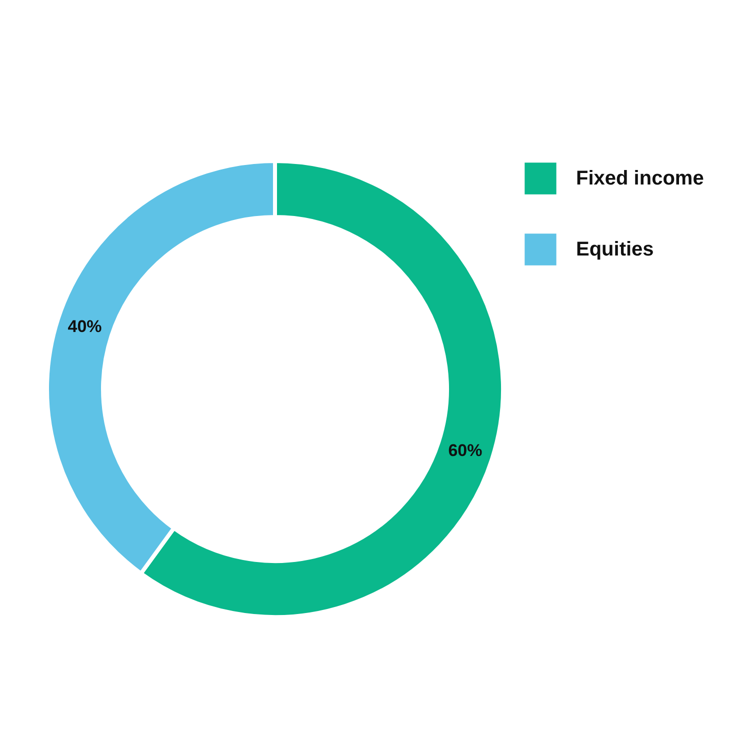 Image resolution: width=750 pixels, height=750 pixels. Describe the element at coordinates (85, 326) in the screenshot. I see `data-label: 40%` at that location.